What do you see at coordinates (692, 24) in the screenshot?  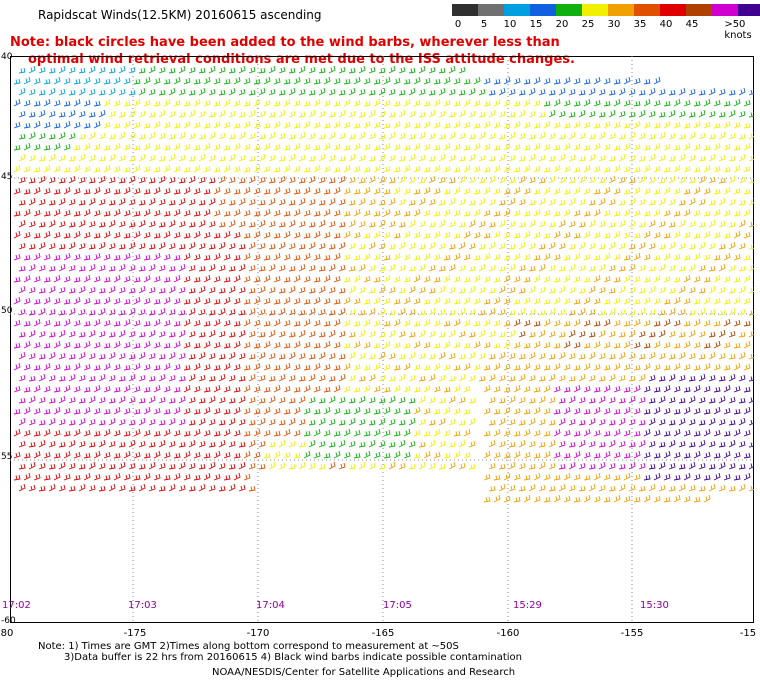 I see `legend-label: 45` at bounding box center [692, 24].